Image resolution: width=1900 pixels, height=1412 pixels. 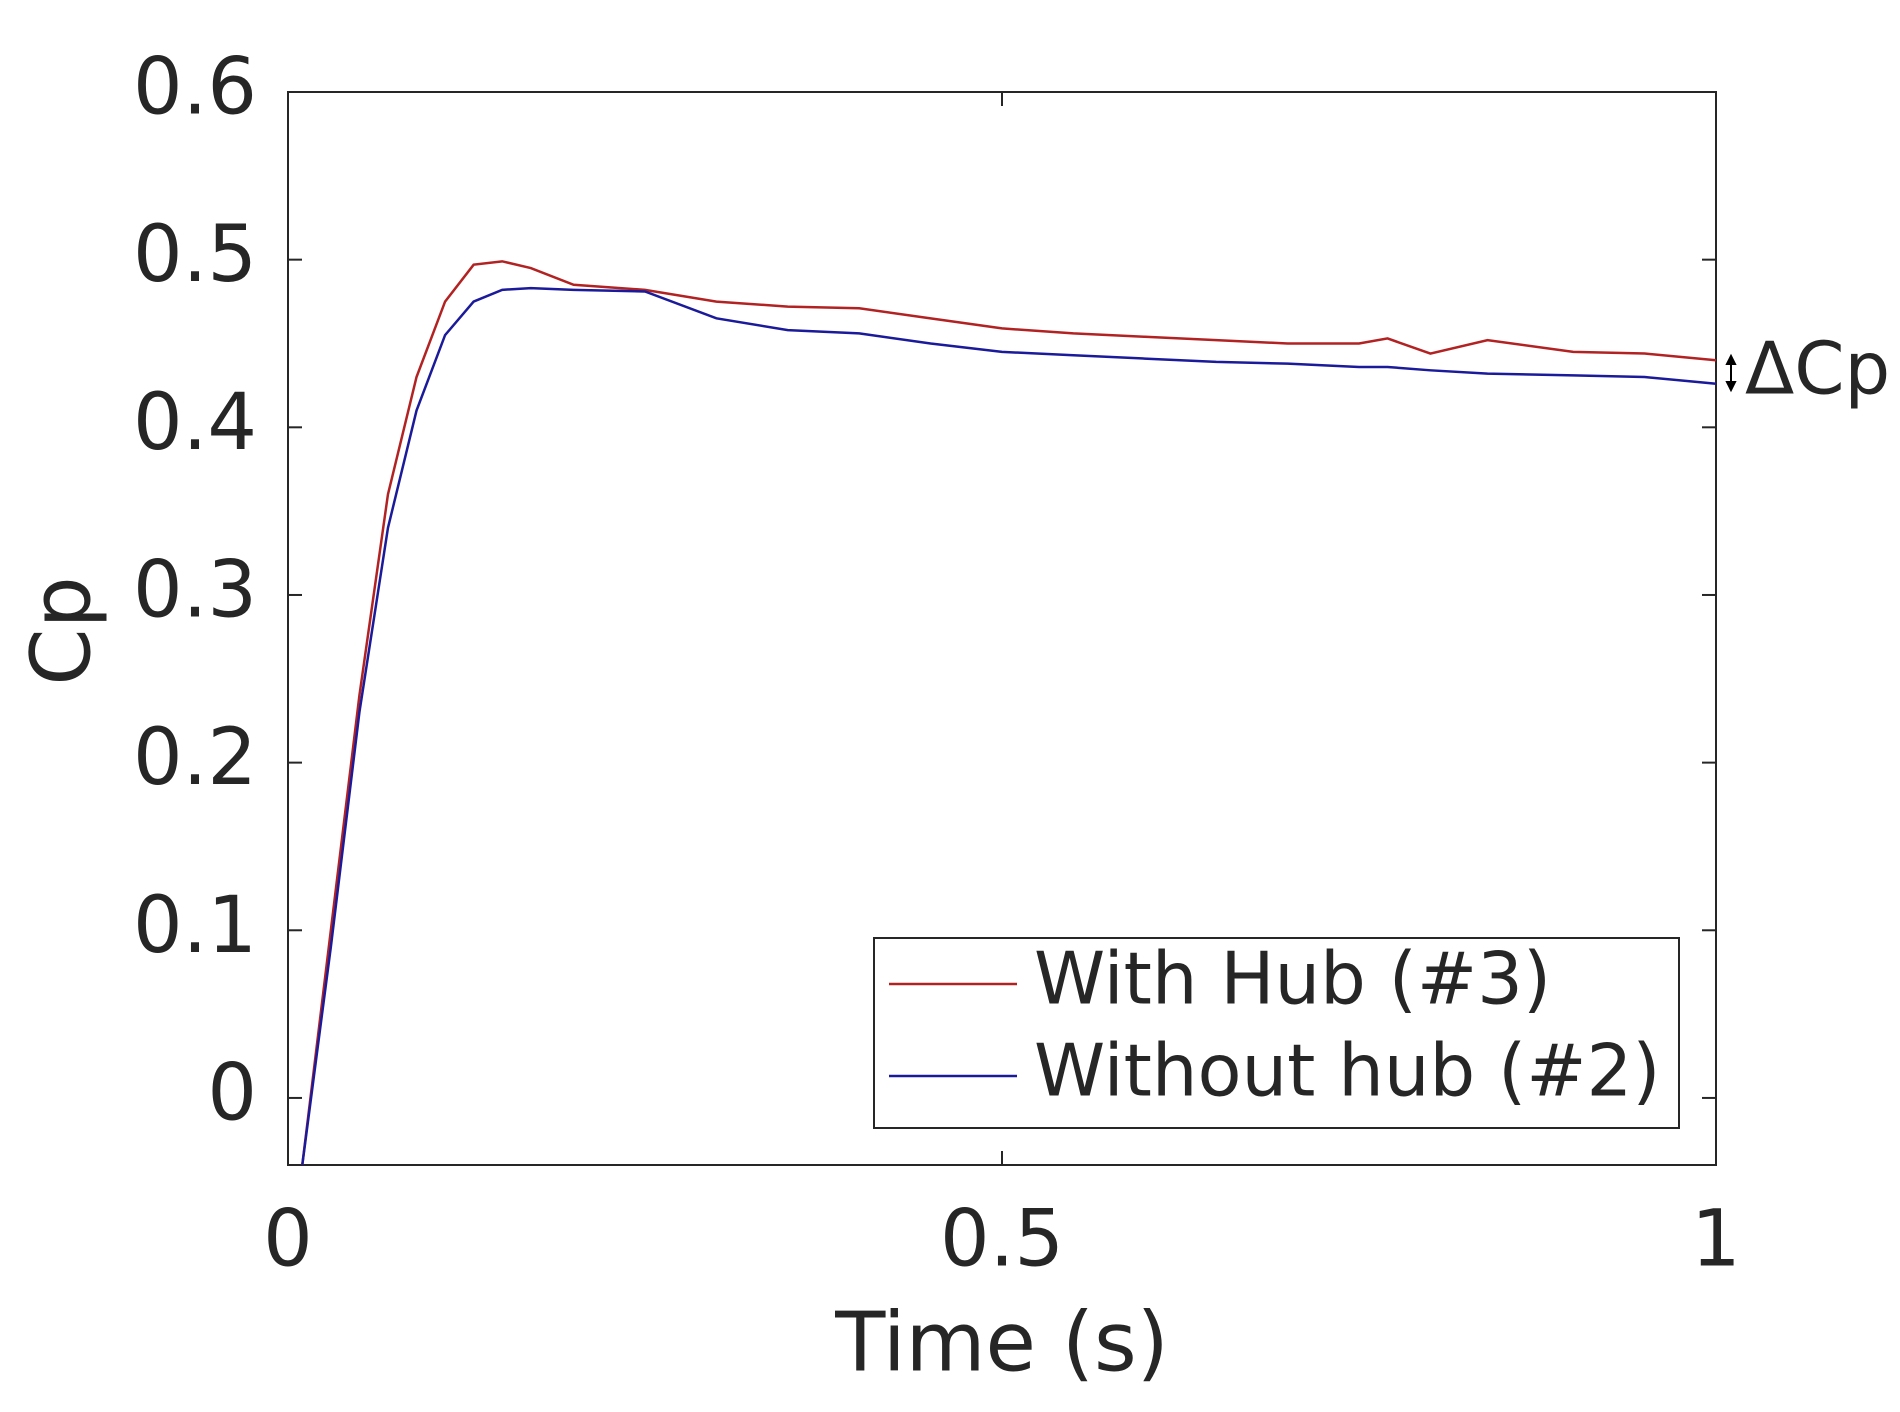 I want to click on y-tick-label: 0.1, so click(x=195, y=926).